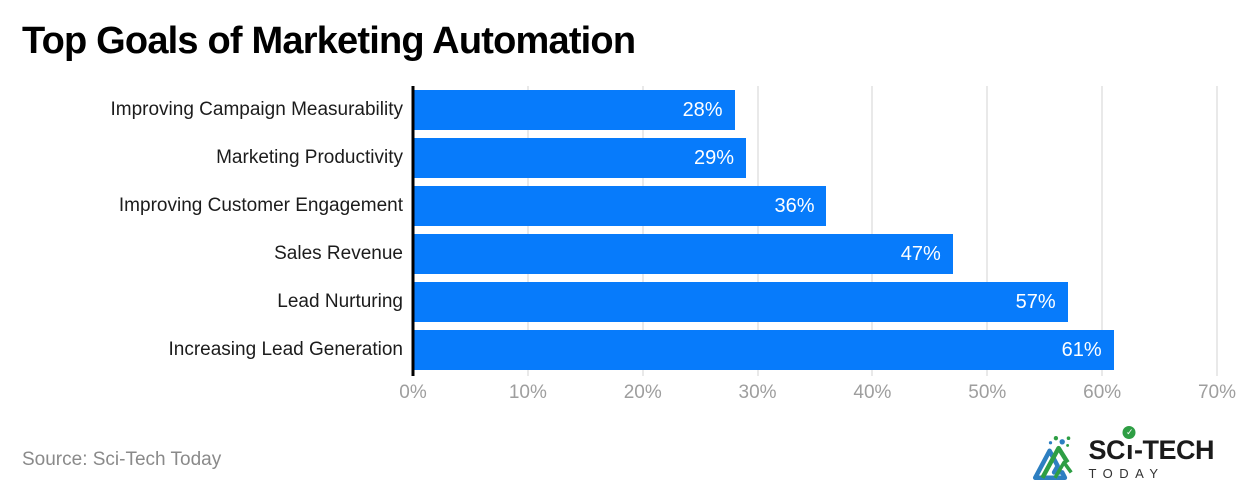 This screenshot has width=1240, height=492. What do you see at coordinates (1106, 449) in the screenshot?
I see `logo-brand-prefix: SC` at bounding box center [1106, 449].